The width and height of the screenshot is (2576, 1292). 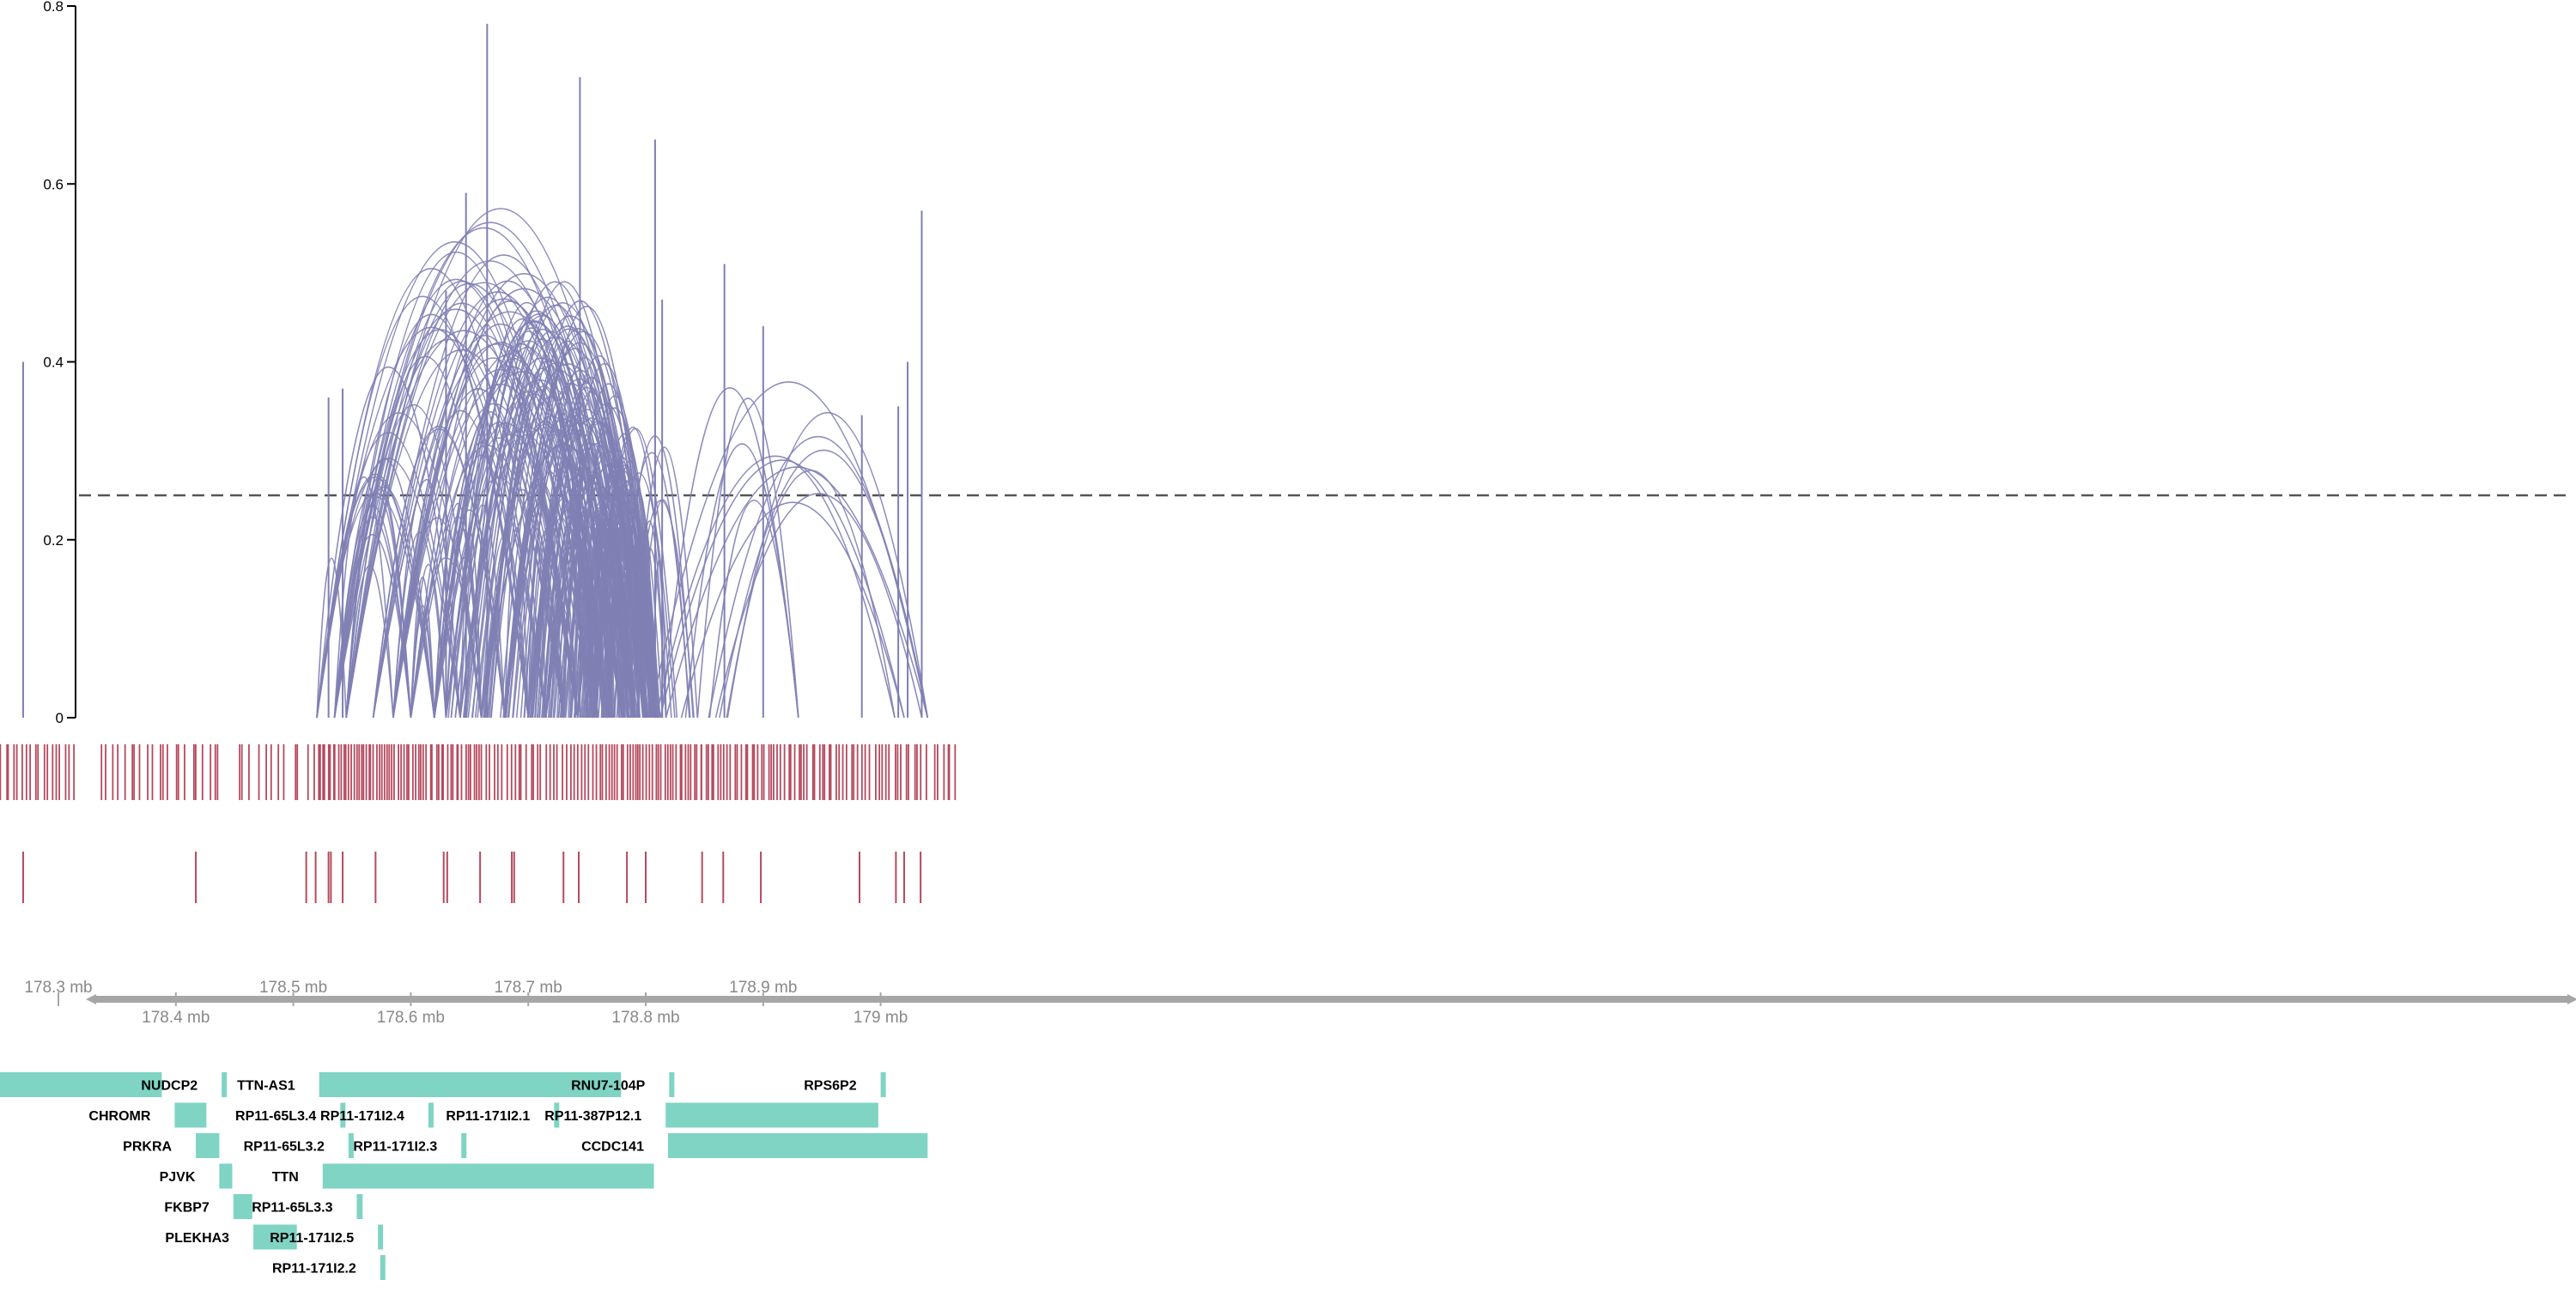 I want to click on gene-label: TTN, so click(x=285, y=1177).